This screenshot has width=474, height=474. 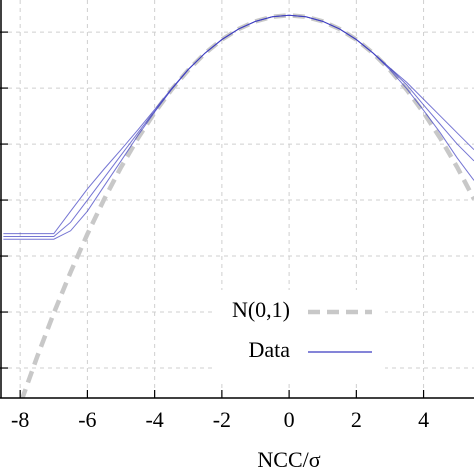 What do you see at coordinates (20, 419) in the screenshot?
I see `x-tick-label: -8` at bounding box center [20, 419].